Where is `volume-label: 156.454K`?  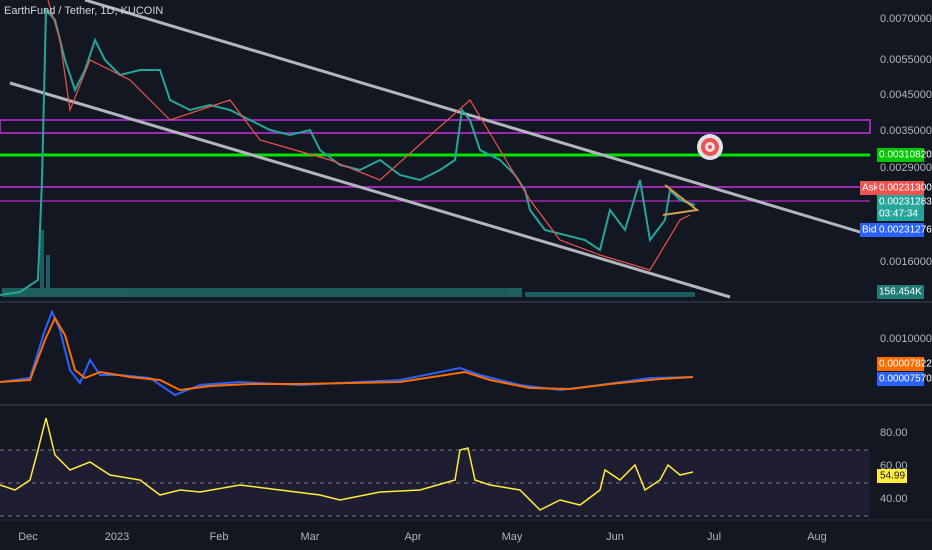
volume-label: 156.454K is located at coordinates (900, 292).